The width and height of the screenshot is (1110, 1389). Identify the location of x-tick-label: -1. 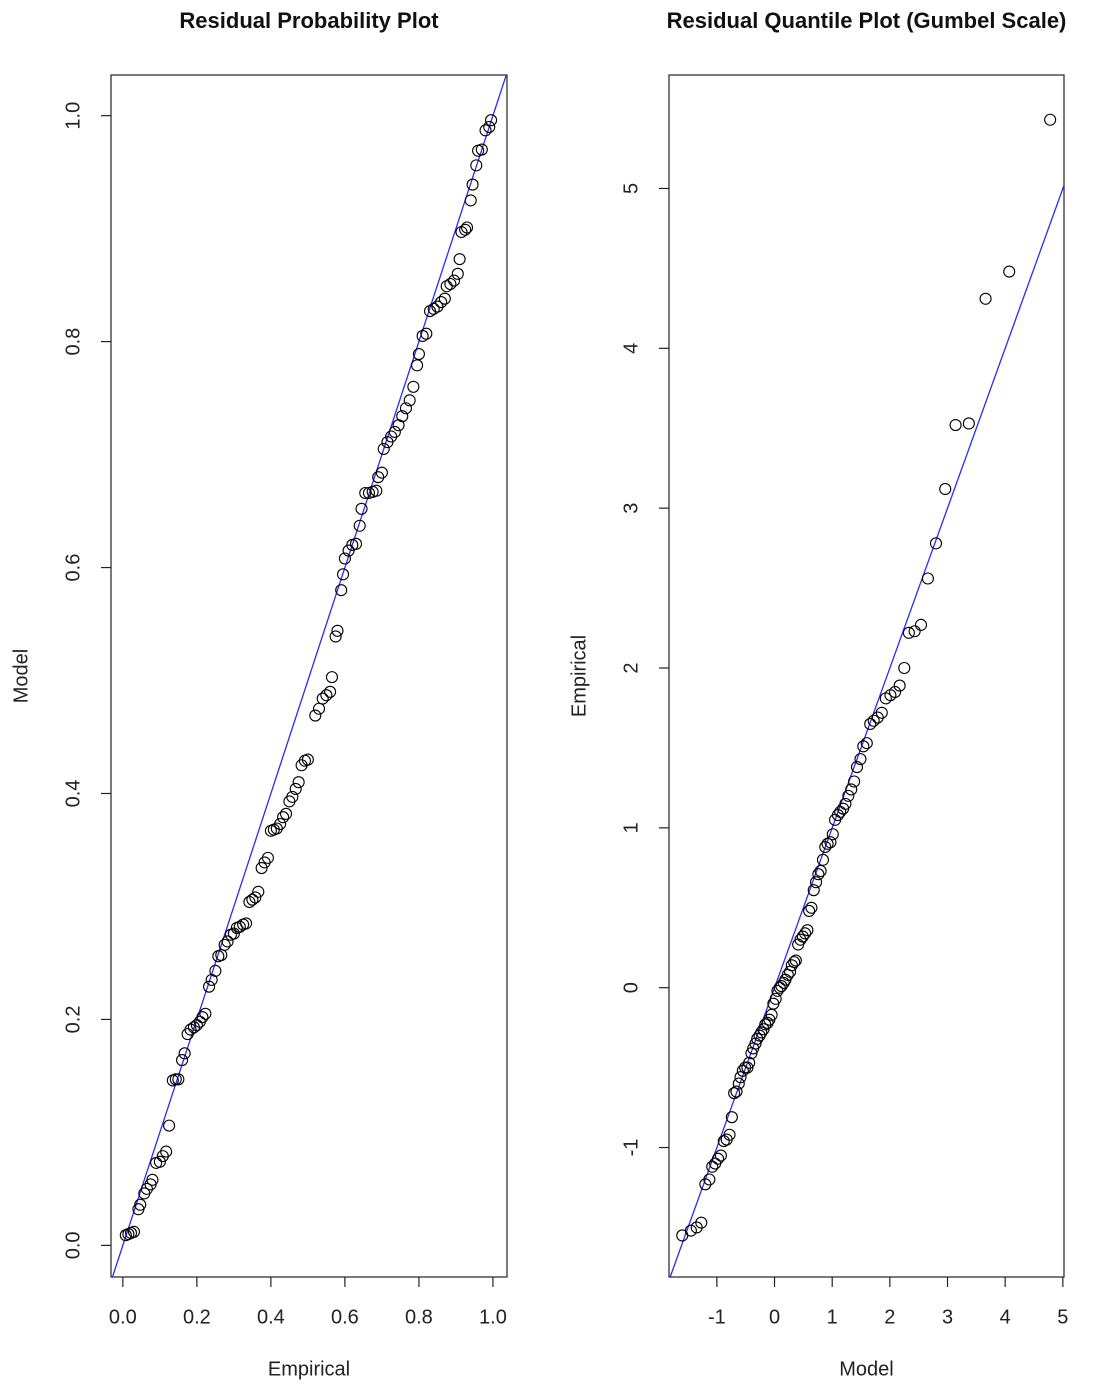
(717, 1317).